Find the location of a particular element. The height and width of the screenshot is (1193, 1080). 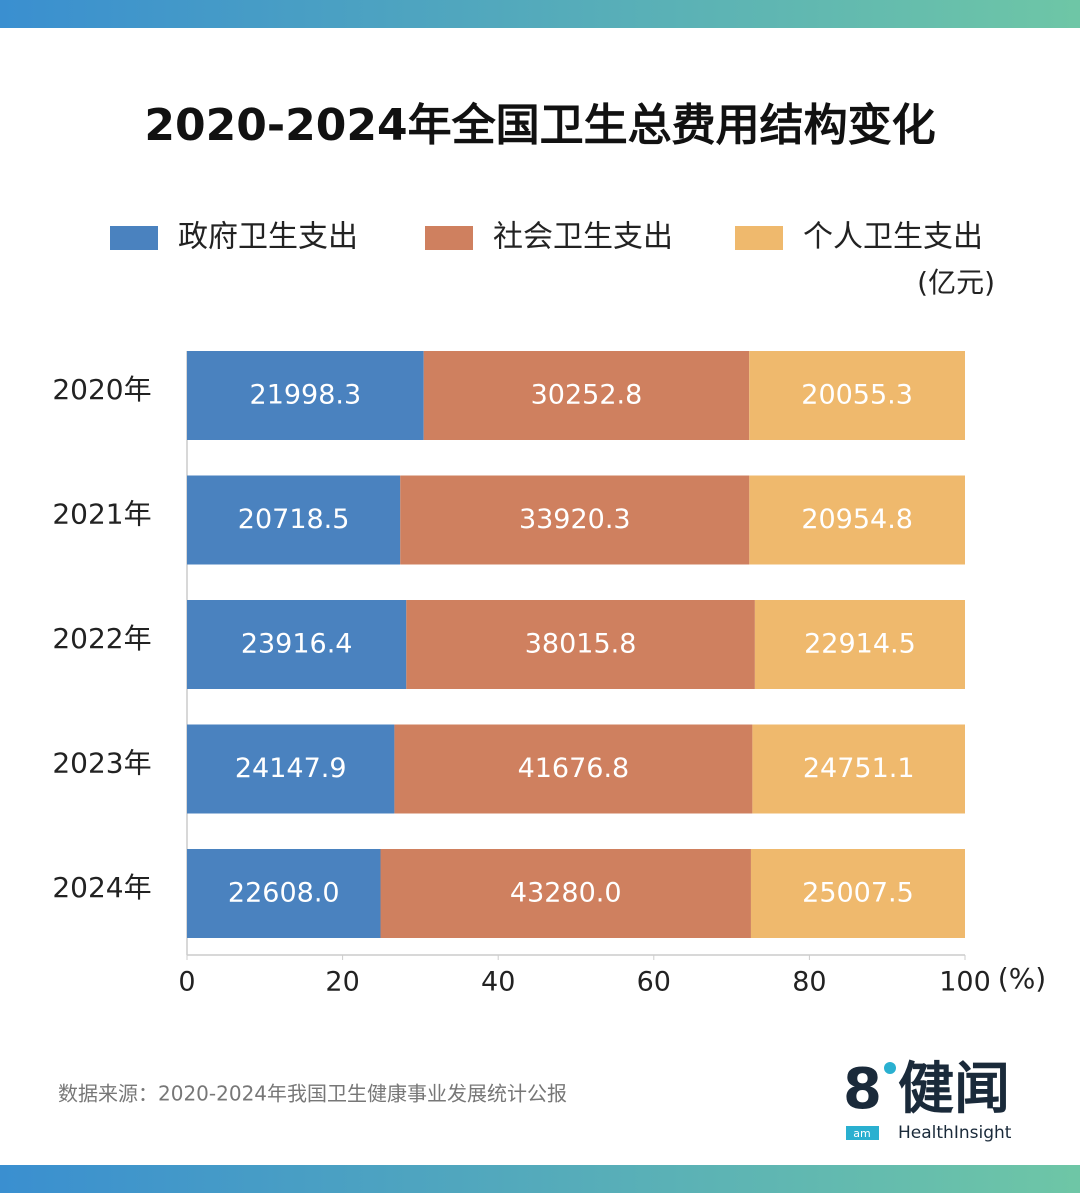

chart-title: 2020-2024年全国卫生总费用结构变化 is located at coordinates (539, 125).